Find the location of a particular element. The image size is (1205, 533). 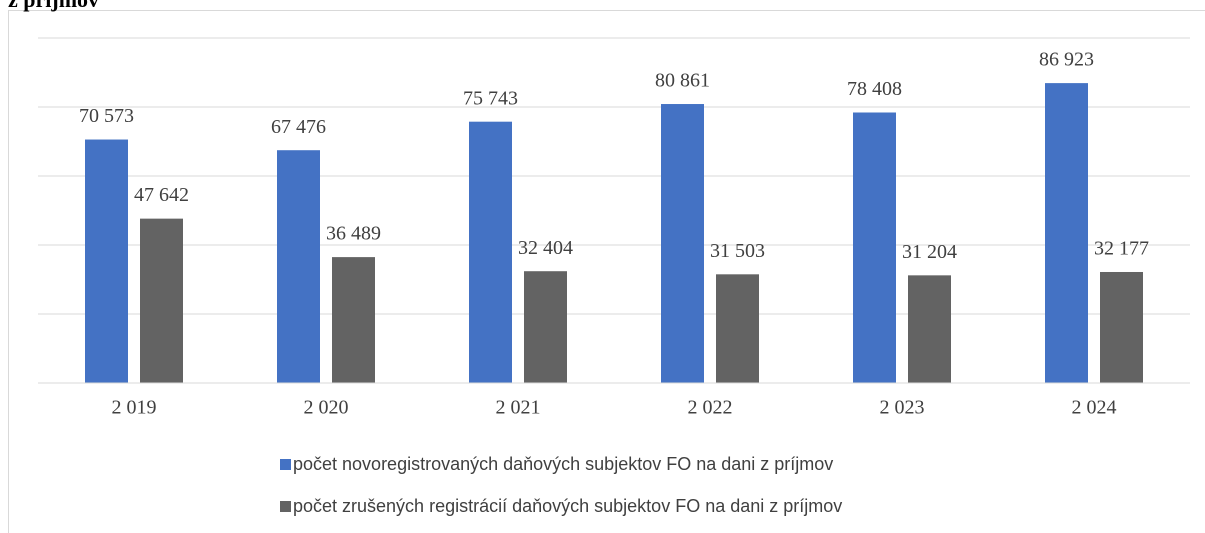

data-label: 67 476 is located at coordinates (298, 127).